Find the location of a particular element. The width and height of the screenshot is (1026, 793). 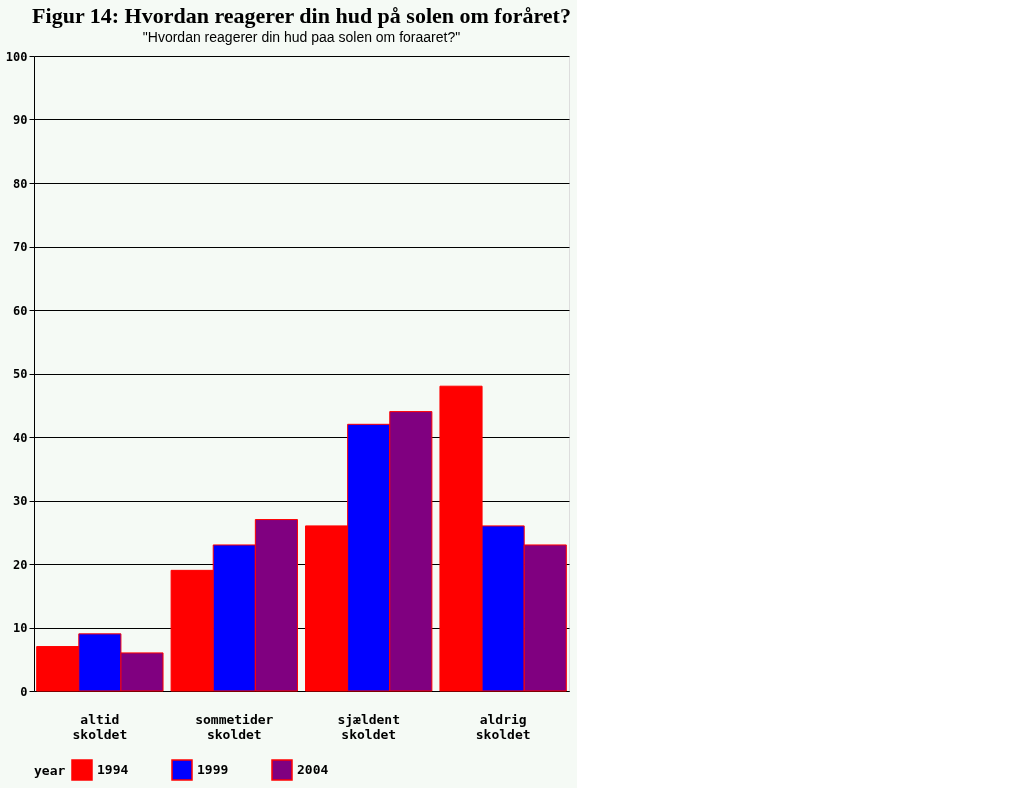

y-tick-label: 70 is located at coordinates (20, 247).